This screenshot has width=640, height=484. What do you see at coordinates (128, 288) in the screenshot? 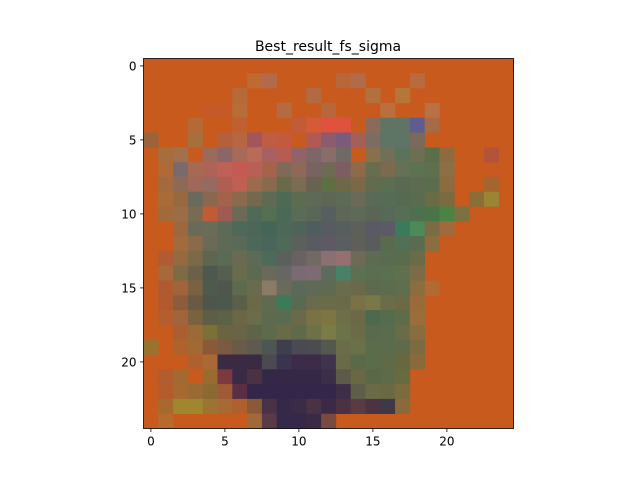
I see `y-tick-label: 15` at bounding box center [128, 288].